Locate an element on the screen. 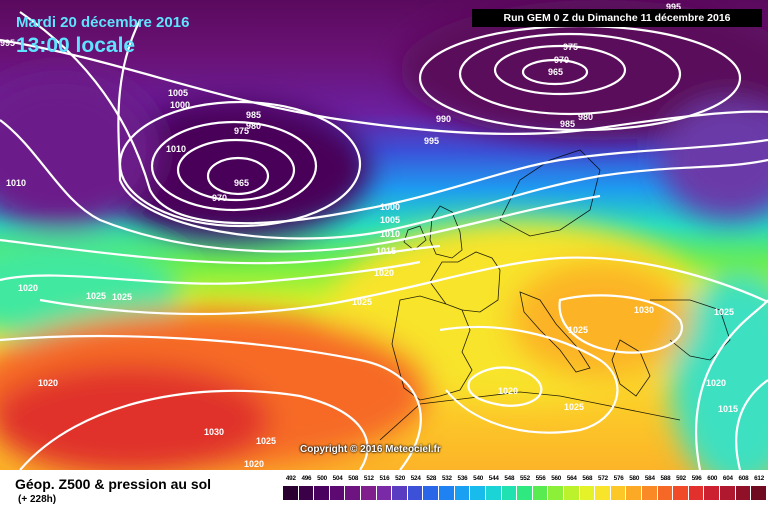 Image resolution: width=768 pixels, height=512 pixels. legend-value: 564 is located at coordinates (571, 478).